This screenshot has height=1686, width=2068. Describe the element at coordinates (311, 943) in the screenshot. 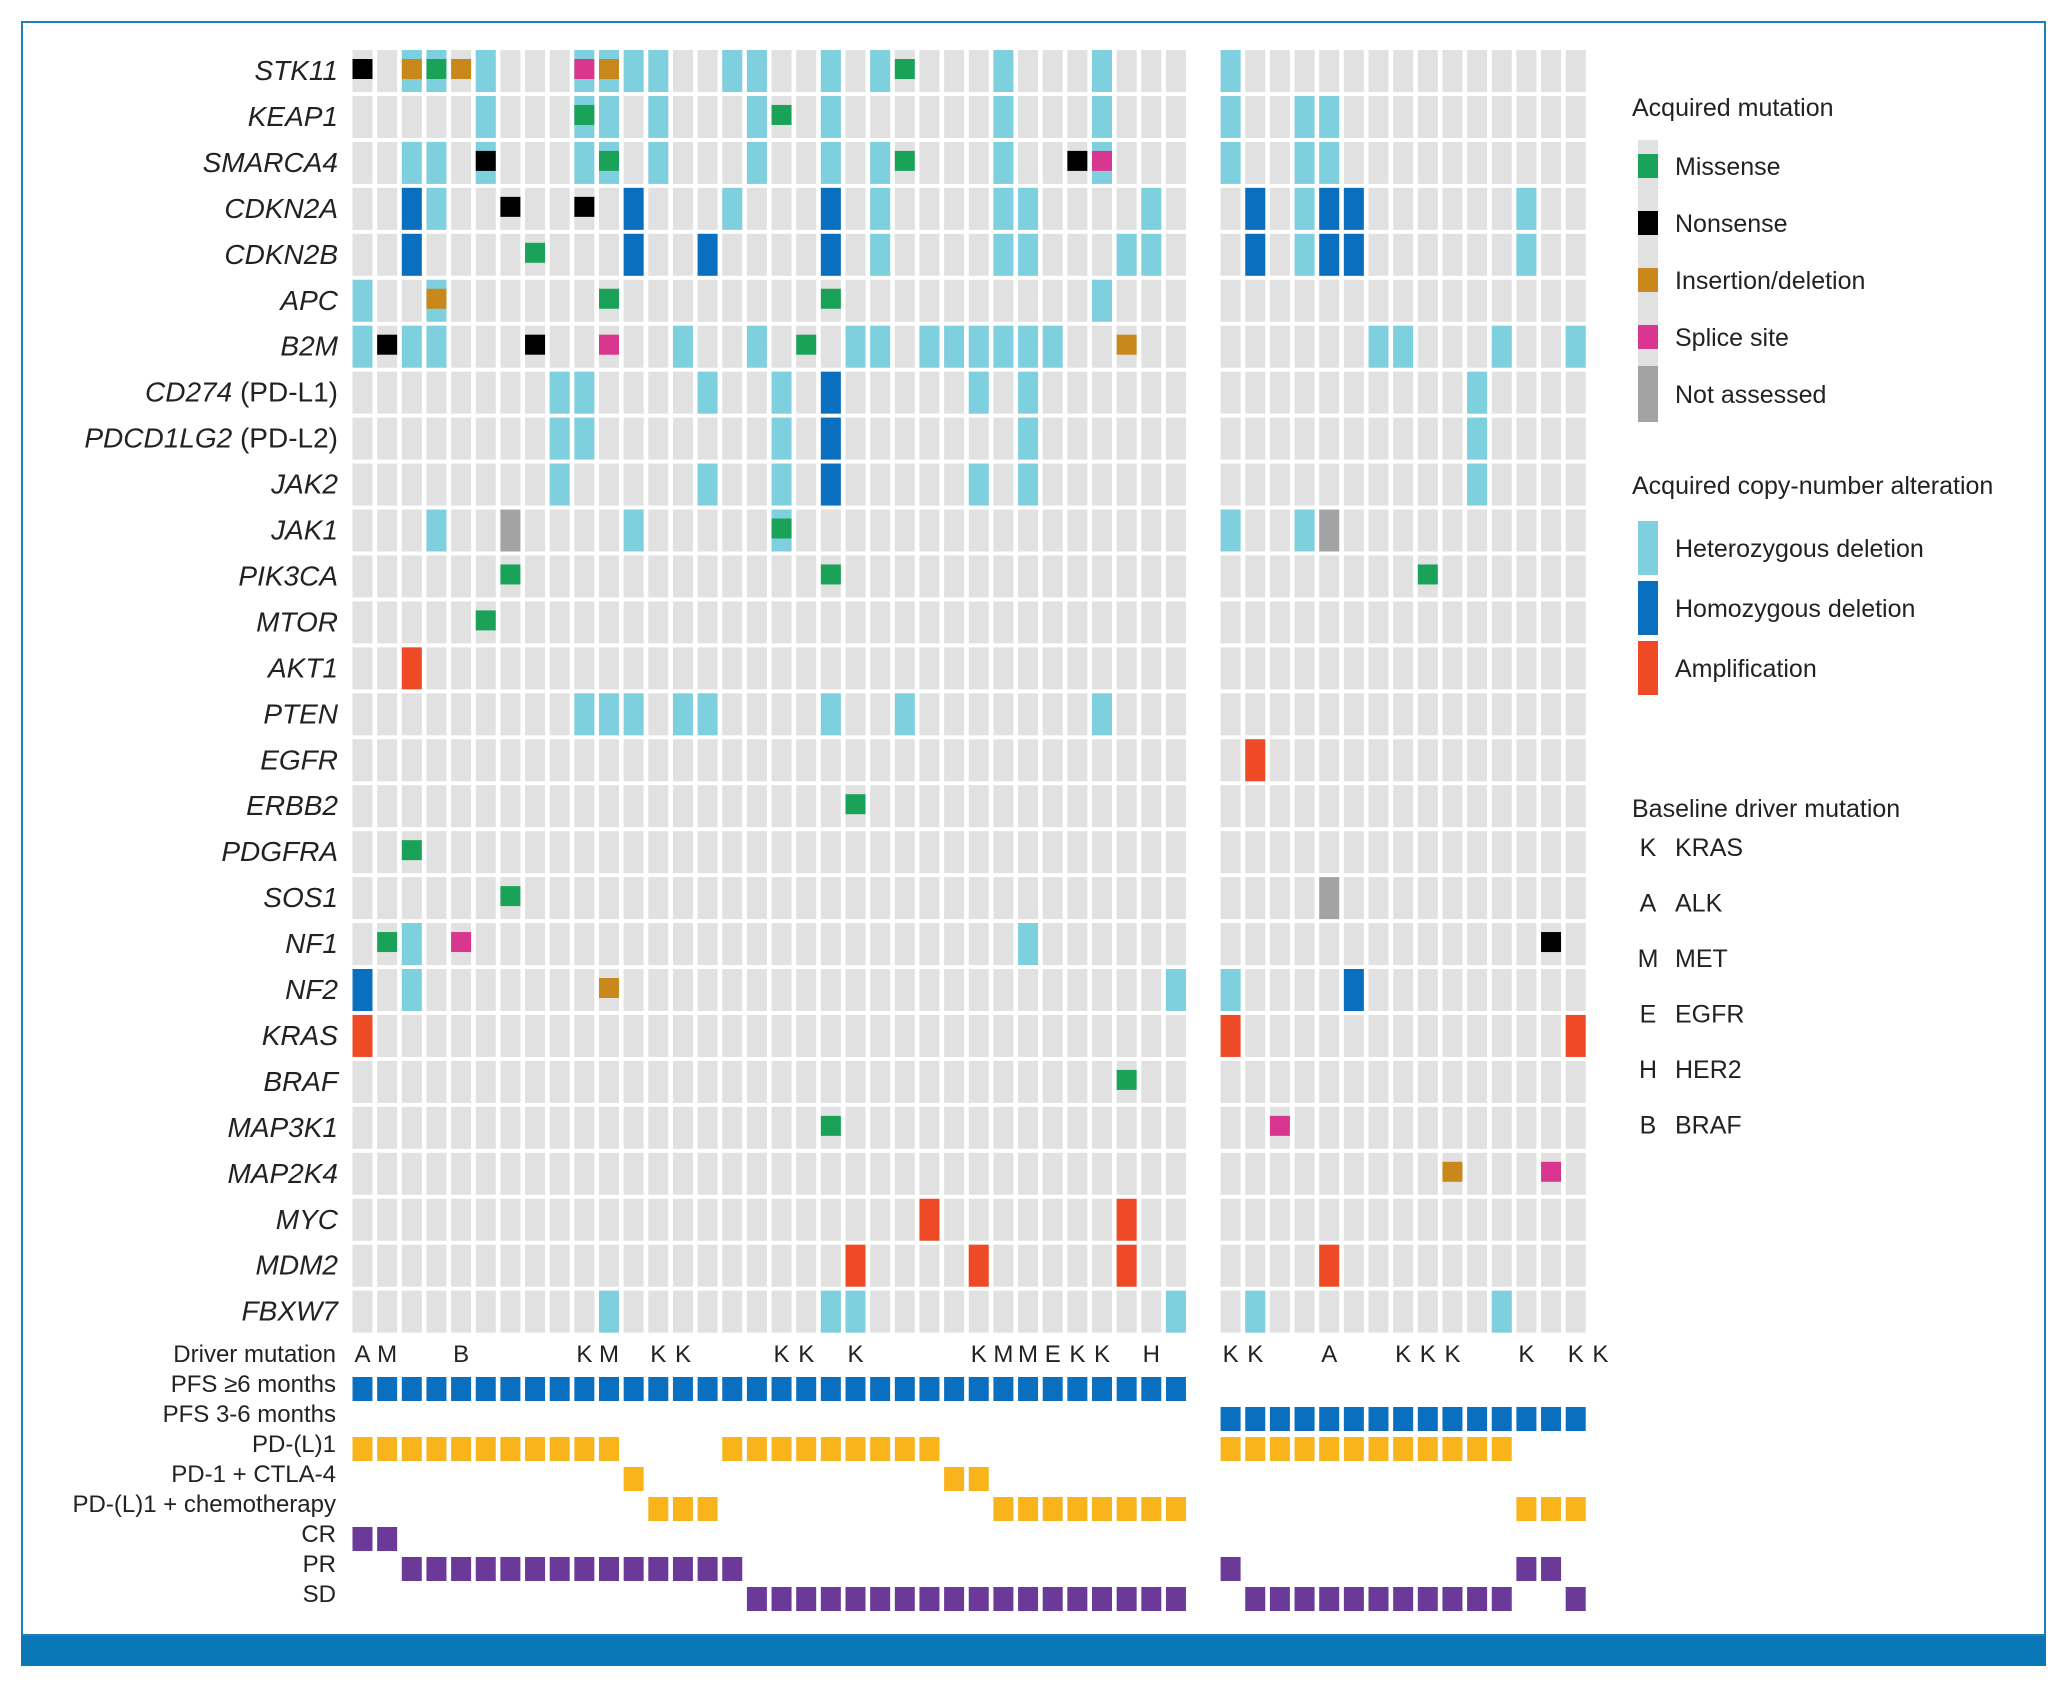

I see `gene-name: NF1` at that location.